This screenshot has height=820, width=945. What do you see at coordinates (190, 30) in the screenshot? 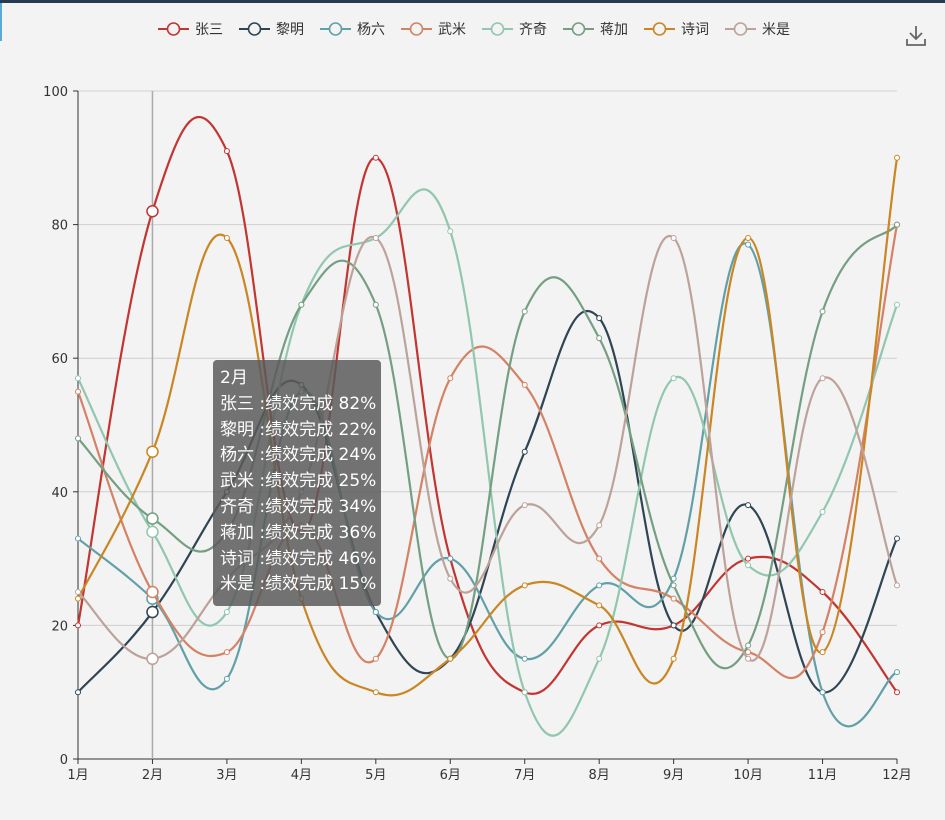
I see `legend-item: 张三` at bounding box center [190, 30].